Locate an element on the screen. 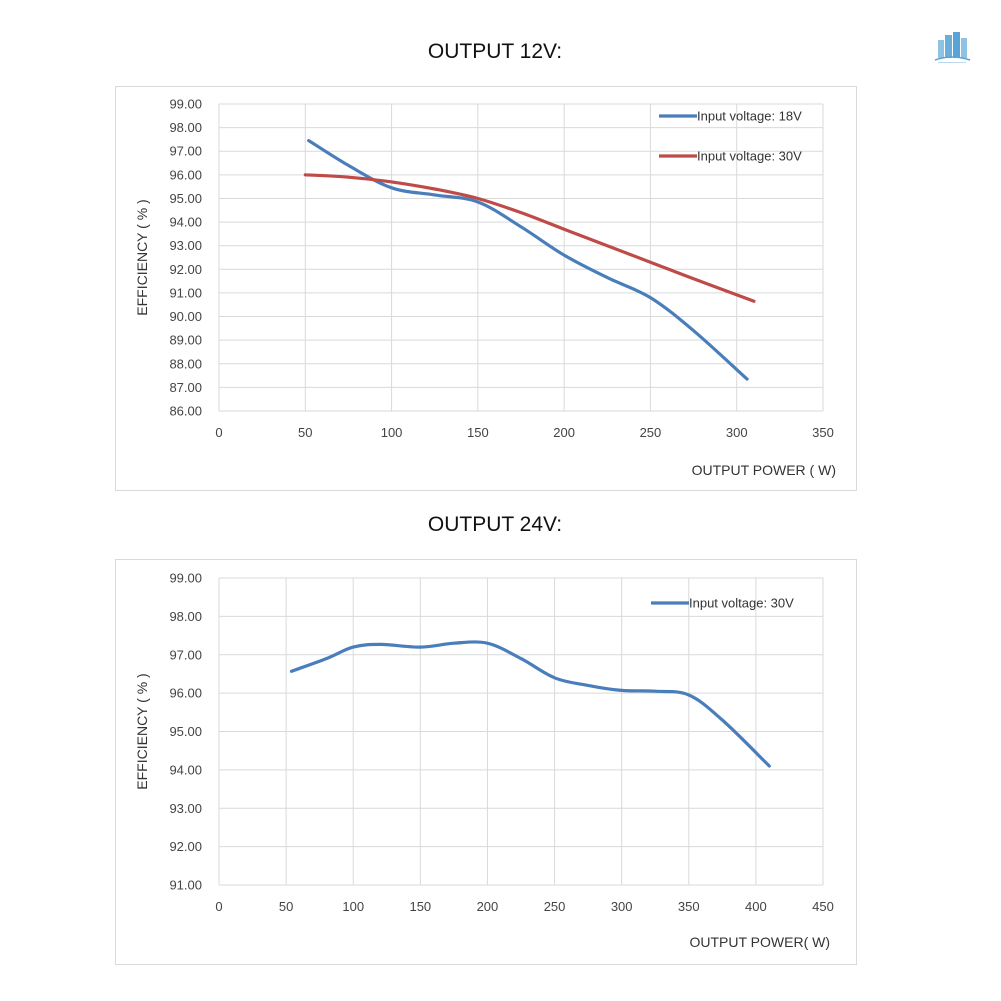 Image resolution: width=1001 pixels, height=1001 pixels. legend-label-1: Input voltage: 18V is located at coordinates (749, 116).